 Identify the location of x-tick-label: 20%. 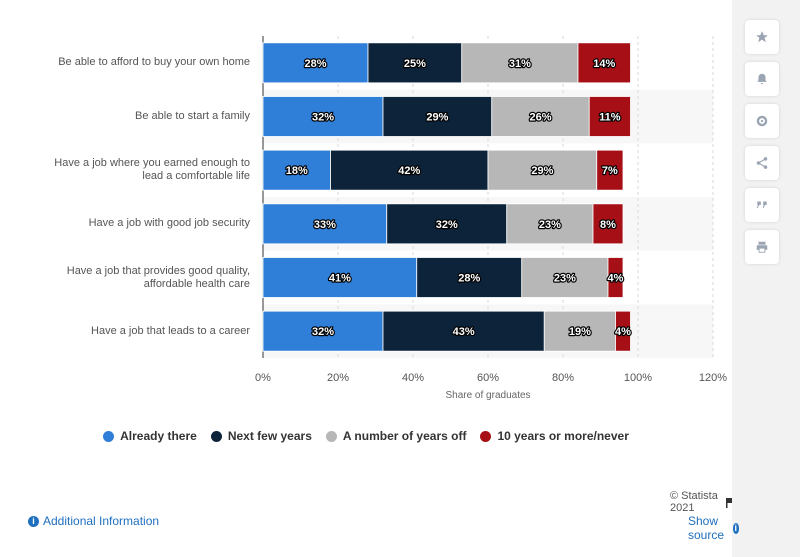
(338, 378).